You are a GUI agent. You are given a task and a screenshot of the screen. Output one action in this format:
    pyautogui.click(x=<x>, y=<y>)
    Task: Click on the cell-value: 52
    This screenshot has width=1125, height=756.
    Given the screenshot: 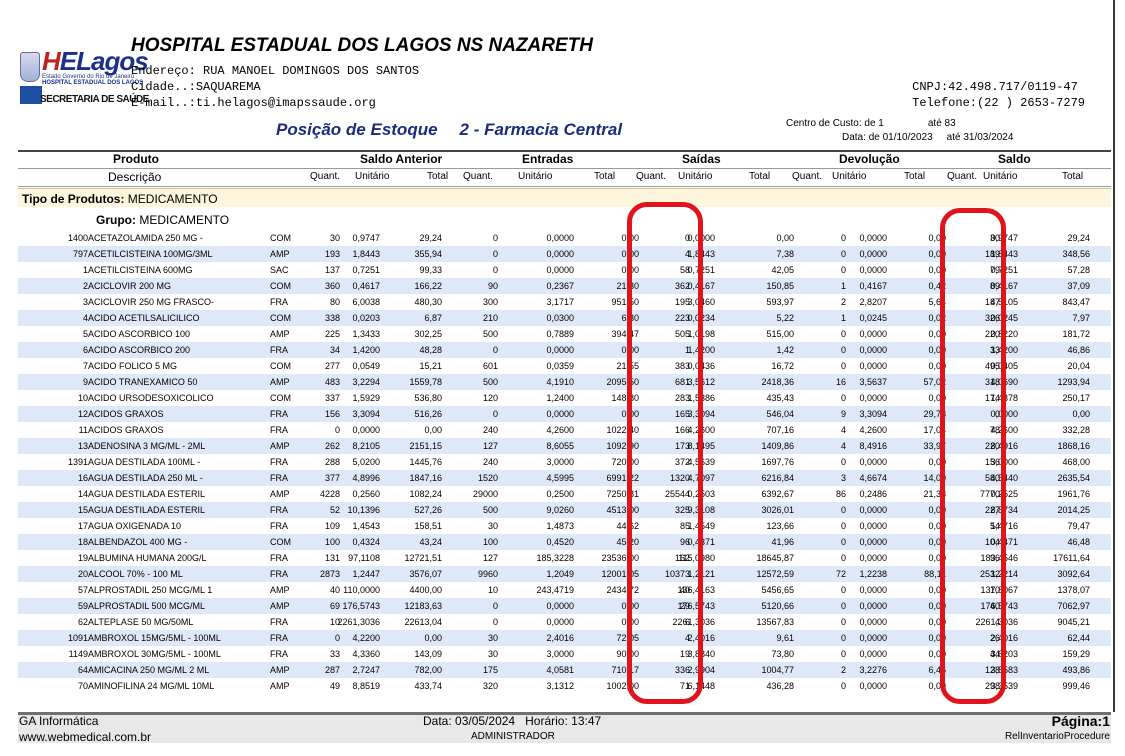 What is the action you would take?
    pyautogui.click(x=334, y=510)
    